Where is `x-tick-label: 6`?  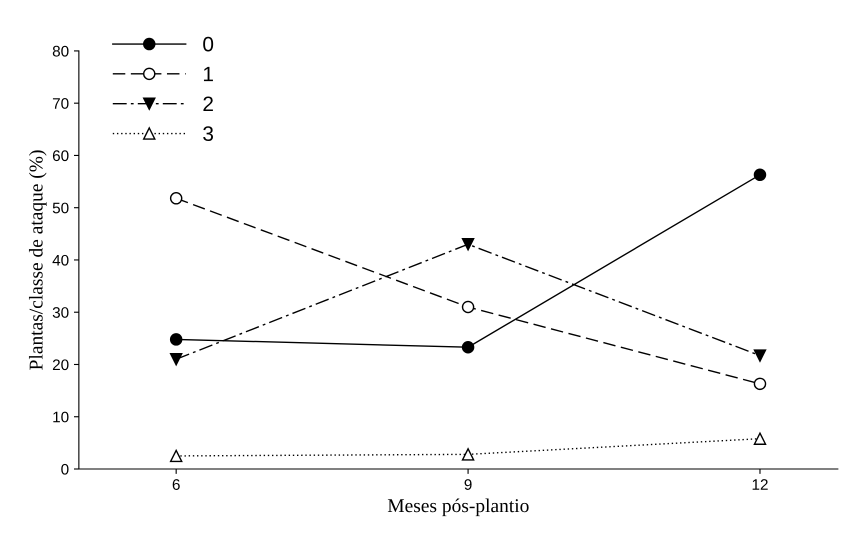
x-tick-label: 6 is located at coordinates (176, 484).